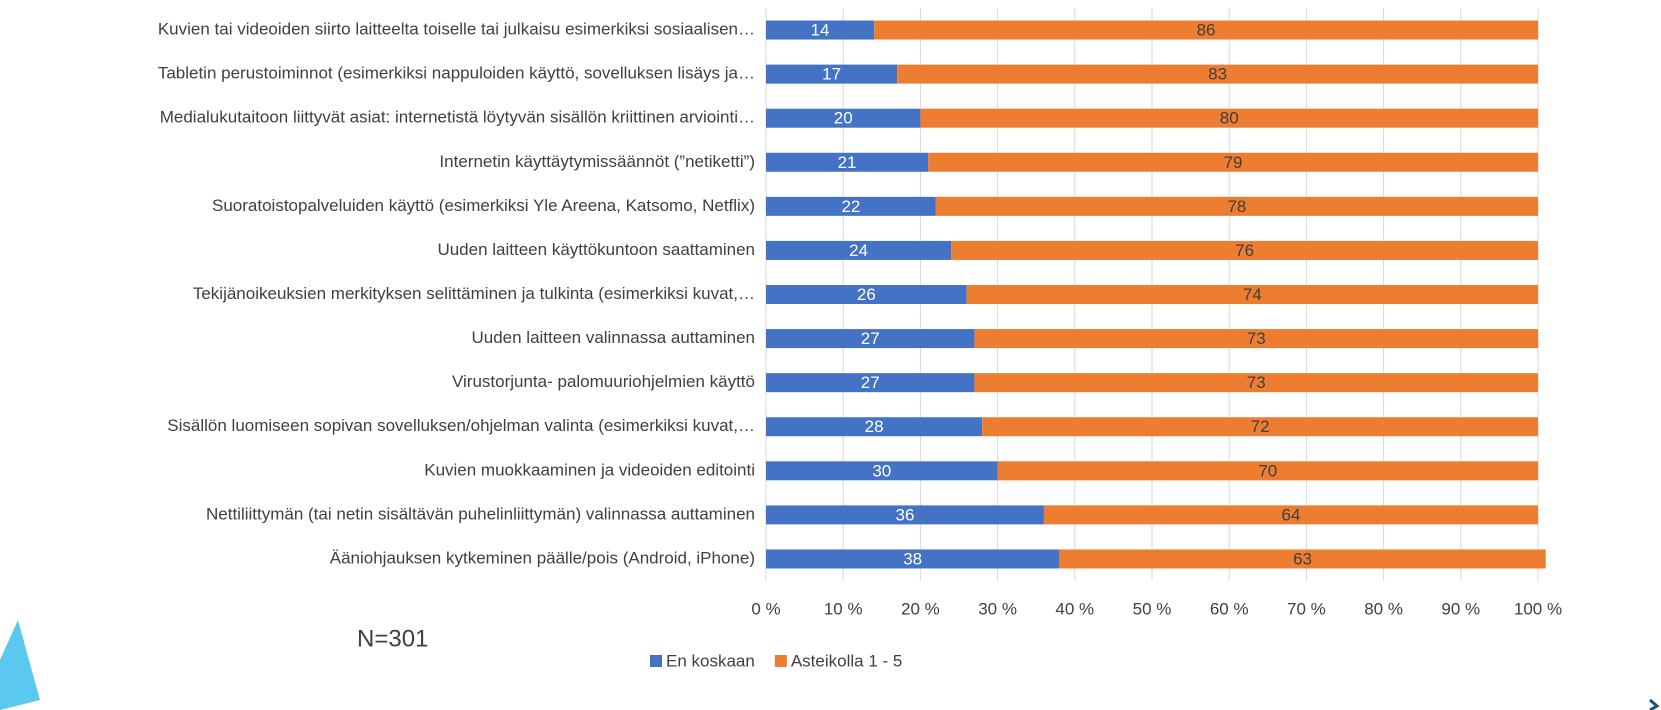 The image size is (1661, 710). I want to click on data-label: 14, so click(820, 30).